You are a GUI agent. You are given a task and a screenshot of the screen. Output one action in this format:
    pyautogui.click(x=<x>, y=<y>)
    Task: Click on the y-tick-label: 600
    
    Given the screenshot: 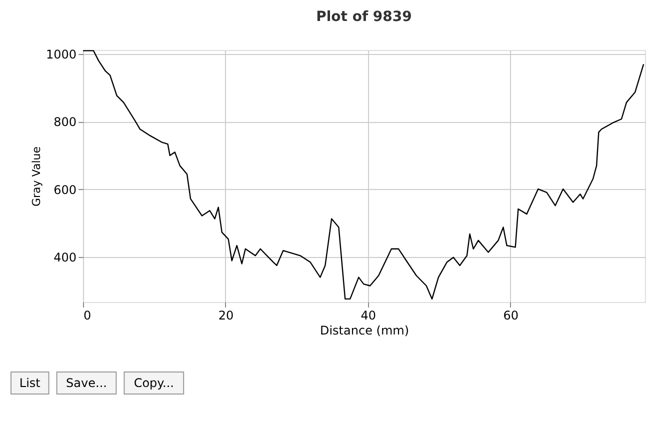 What is the action you would take?
    pyautogui.click(x=65, y=189)
    